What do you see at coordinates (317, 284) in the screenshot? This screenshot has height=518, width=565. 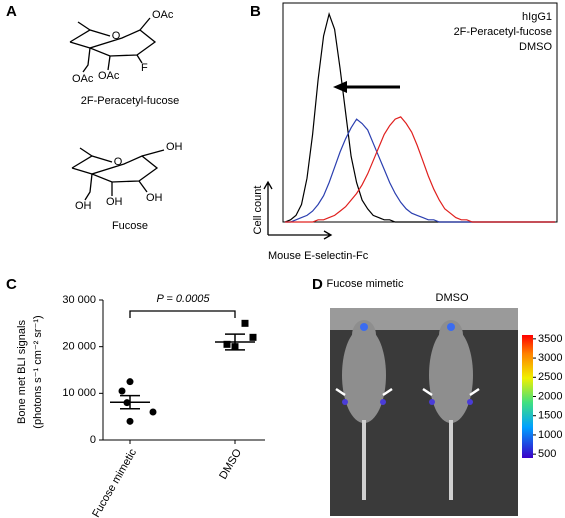 I see `panel-label: D` at bounding box center [317, 284].